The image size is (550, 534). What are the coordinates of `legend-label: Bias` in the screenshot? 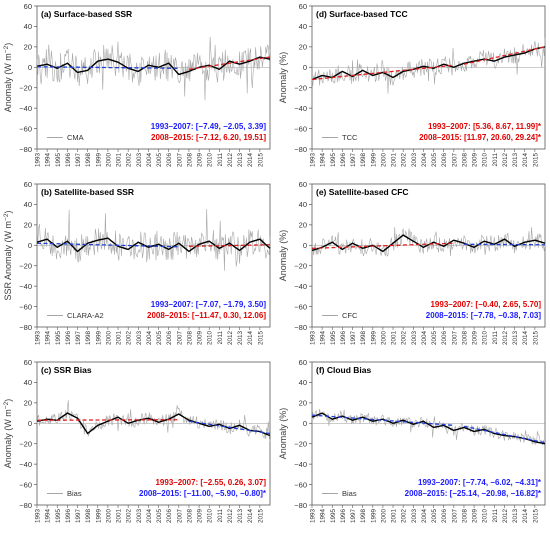 It's located at (74, 493).